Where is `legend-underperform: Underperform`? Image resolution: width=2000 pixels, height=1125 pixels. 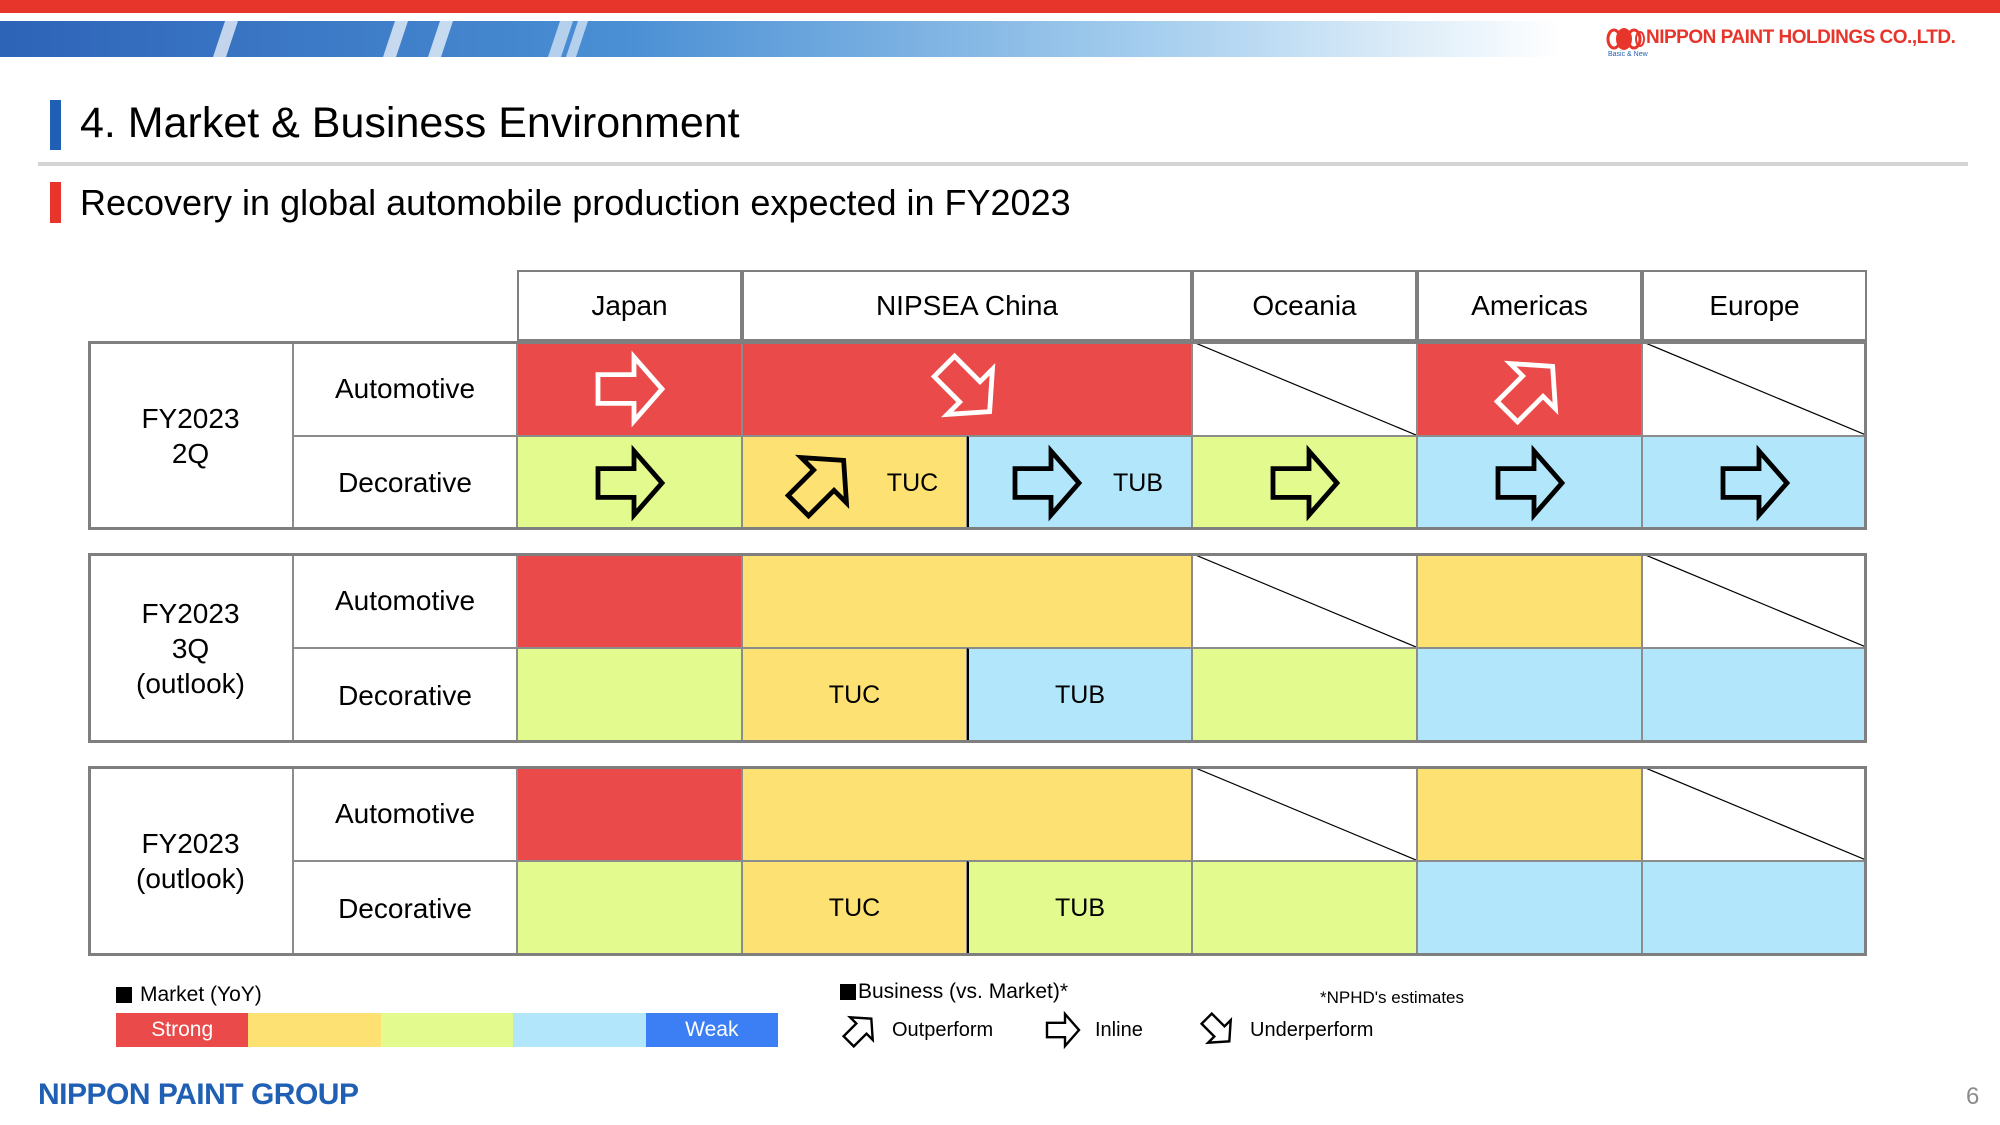
legend-underperform: Underperform is located at coordinates (1285, 1030).